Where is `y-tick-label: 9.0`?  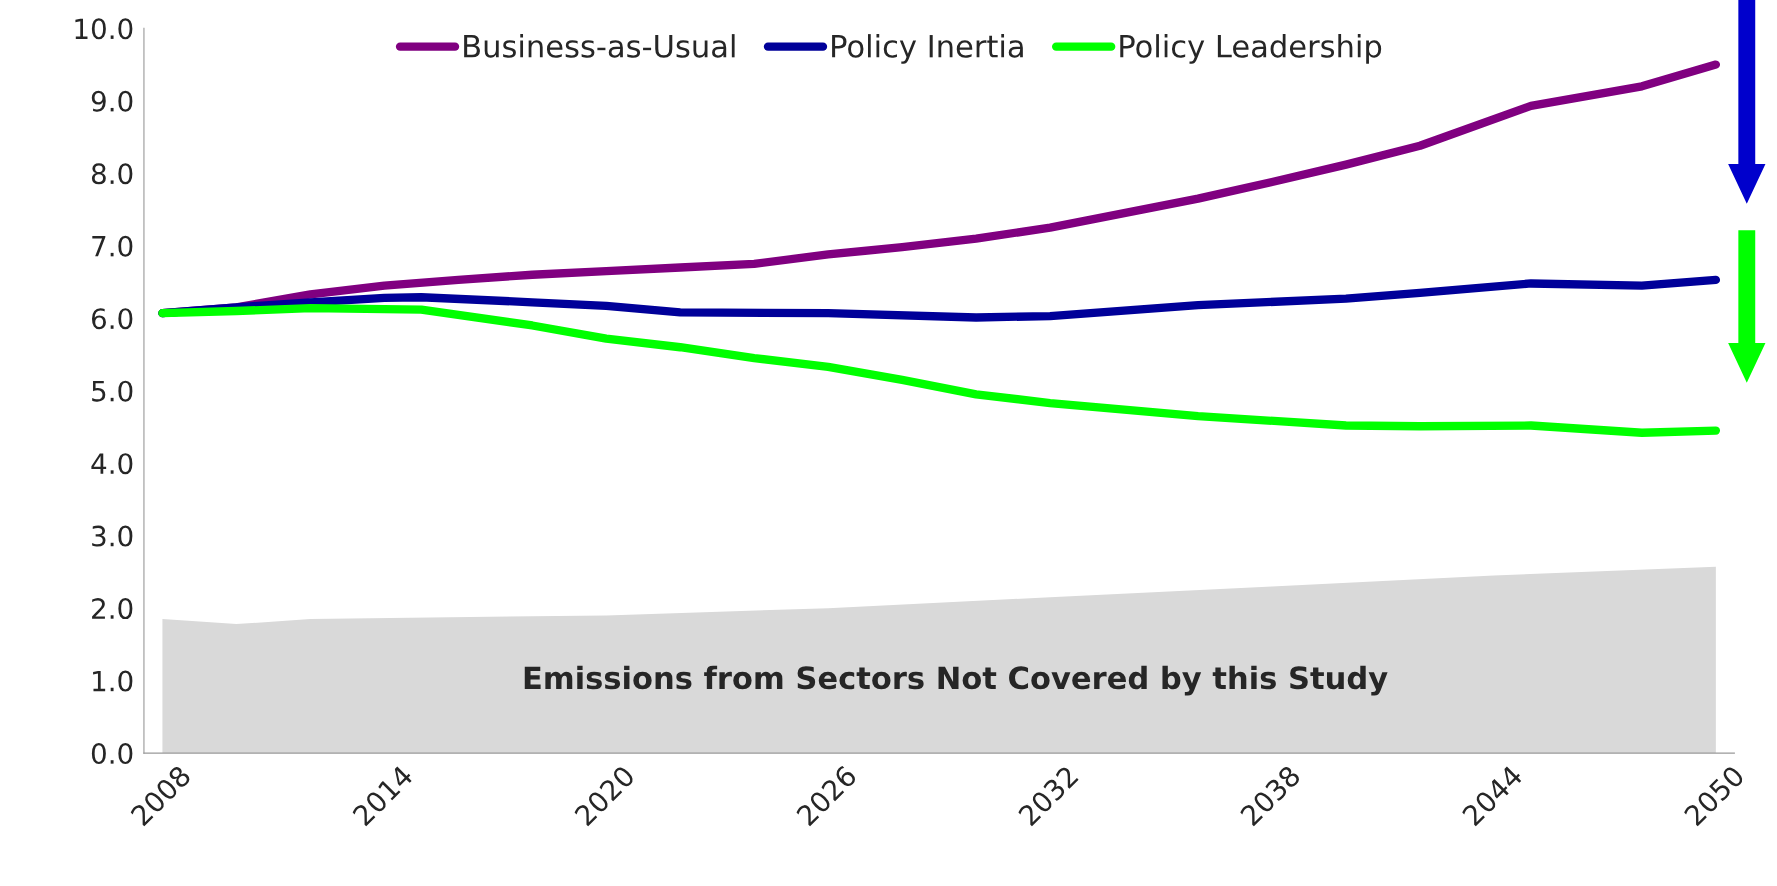
y-tick-label: 9.0 is located at coordinates (112, 101).